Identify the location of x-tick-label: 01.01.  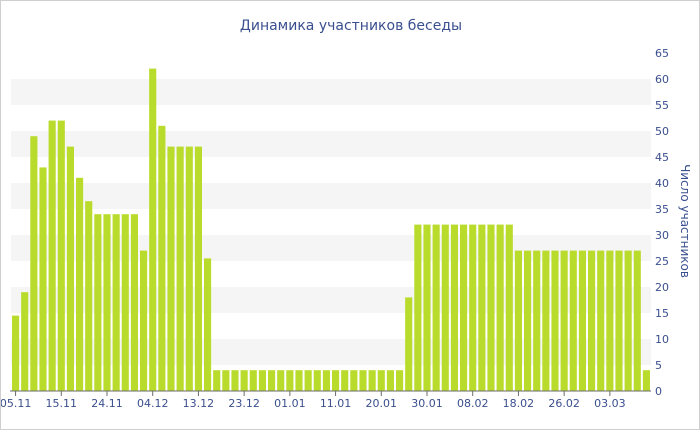
(290, 403).